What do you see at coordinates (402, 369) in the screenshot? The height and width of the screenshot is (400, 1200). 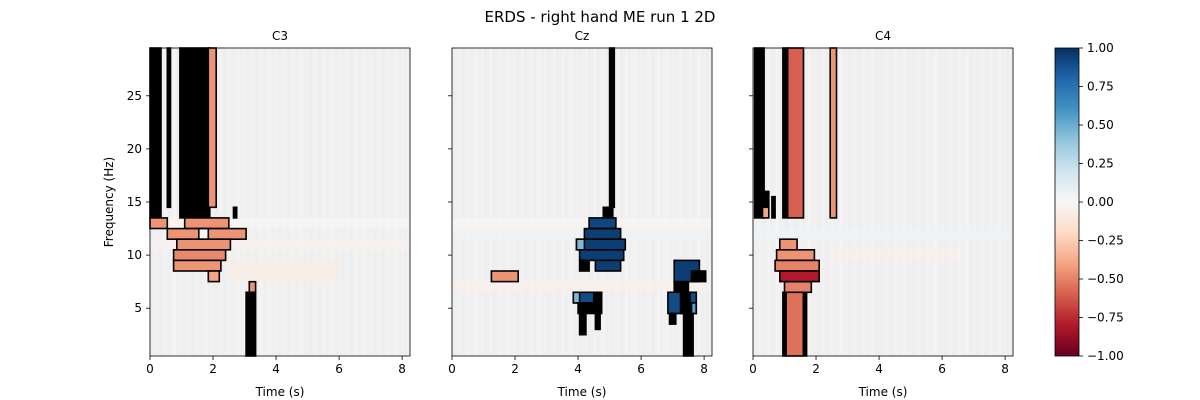 I see `x-tick-label: 8` at bounding box center [402, 369].